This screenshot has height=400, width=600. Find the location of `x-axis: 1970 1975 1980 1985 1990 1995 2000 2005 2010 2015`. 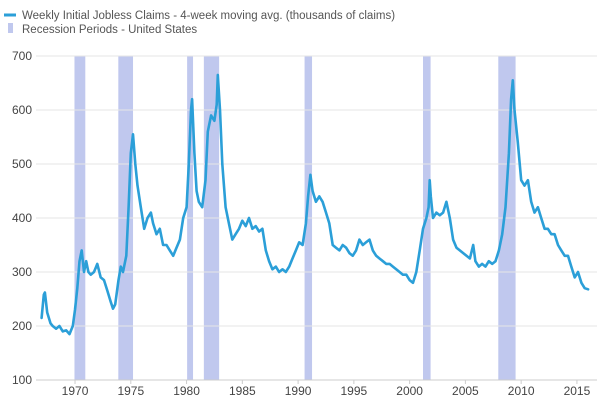

x-axis: 1970 1975 1980 1985 1990 1995 2000 2005 2010 2015 is located at coordinates (326, 389).